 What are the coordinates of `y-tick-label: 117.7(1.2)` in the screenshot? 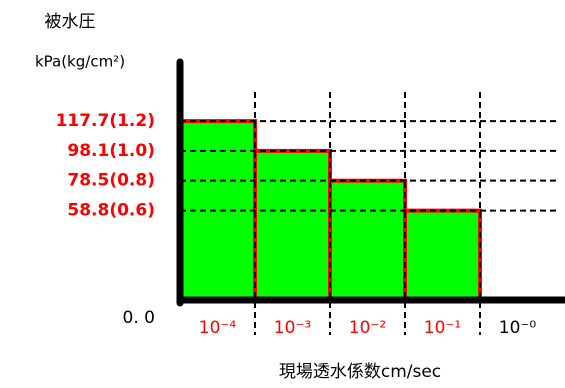 It's located at (105, 121).